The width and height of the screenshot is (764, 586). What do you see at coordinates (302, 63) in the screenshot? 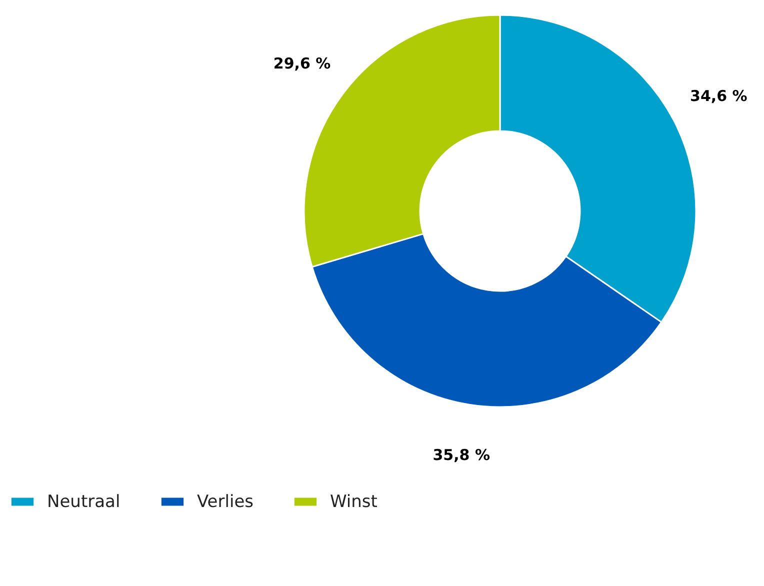
I see `data-label: 29,6 %` at bounding box center [302, 63].